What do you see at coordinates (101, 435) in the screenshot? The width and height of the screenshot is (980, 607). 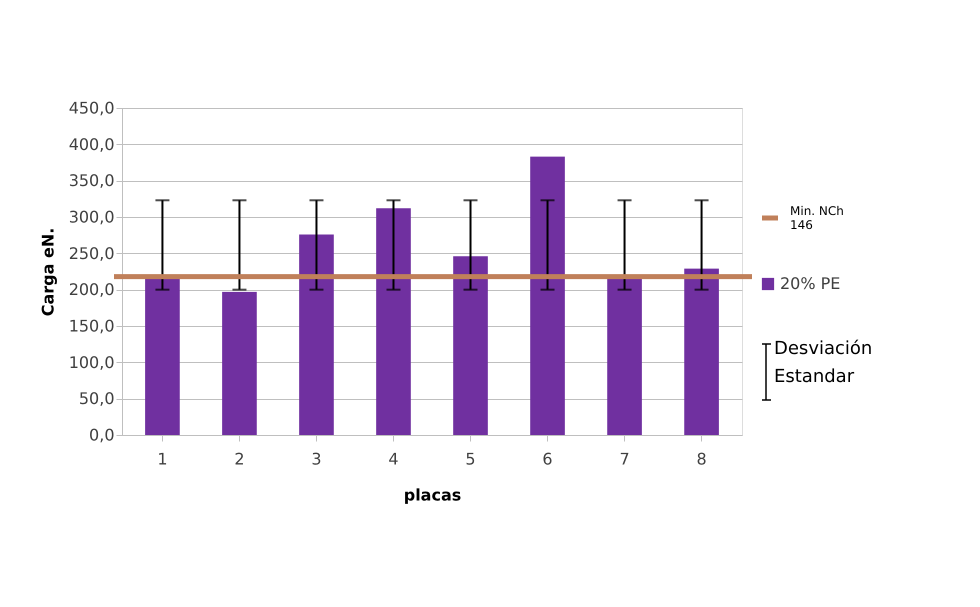 I see `y-tick-label: 0,0` at bounding box center [101, 435].